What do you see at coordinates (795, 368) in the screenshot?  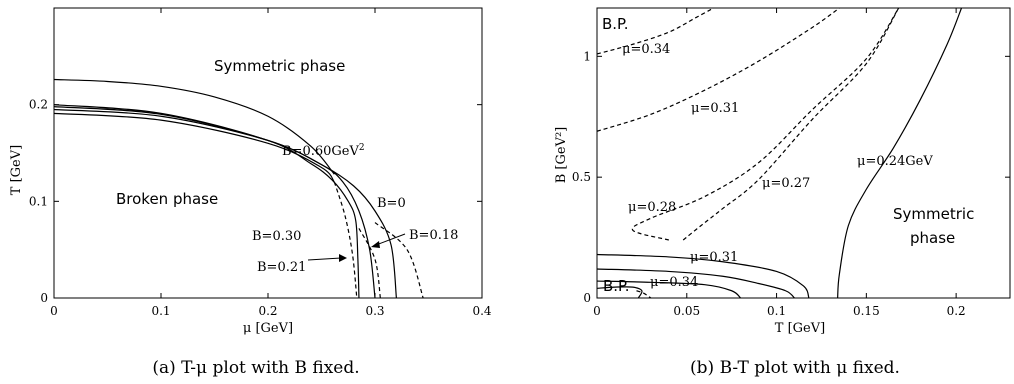 I see `chart-b-caption: (b) B-T plot with μ fixed.` at bounding box center [795, 368].